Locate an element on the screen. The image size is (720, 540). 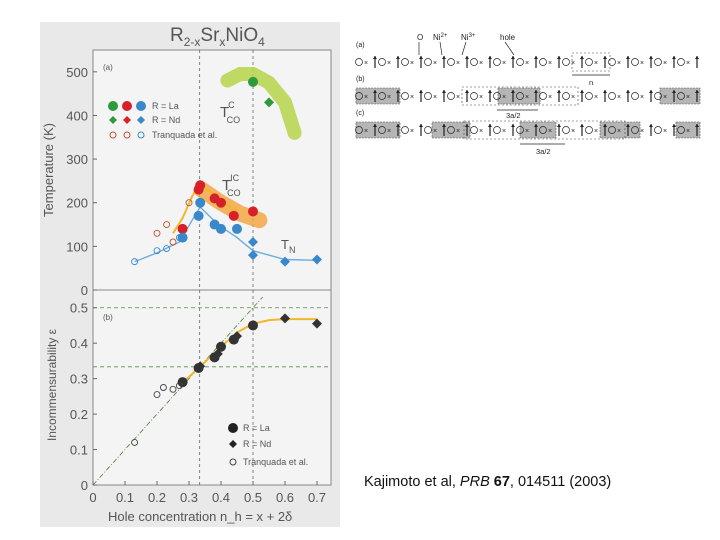
diagram-x-2-13: × is located at coordinates (665, 131).